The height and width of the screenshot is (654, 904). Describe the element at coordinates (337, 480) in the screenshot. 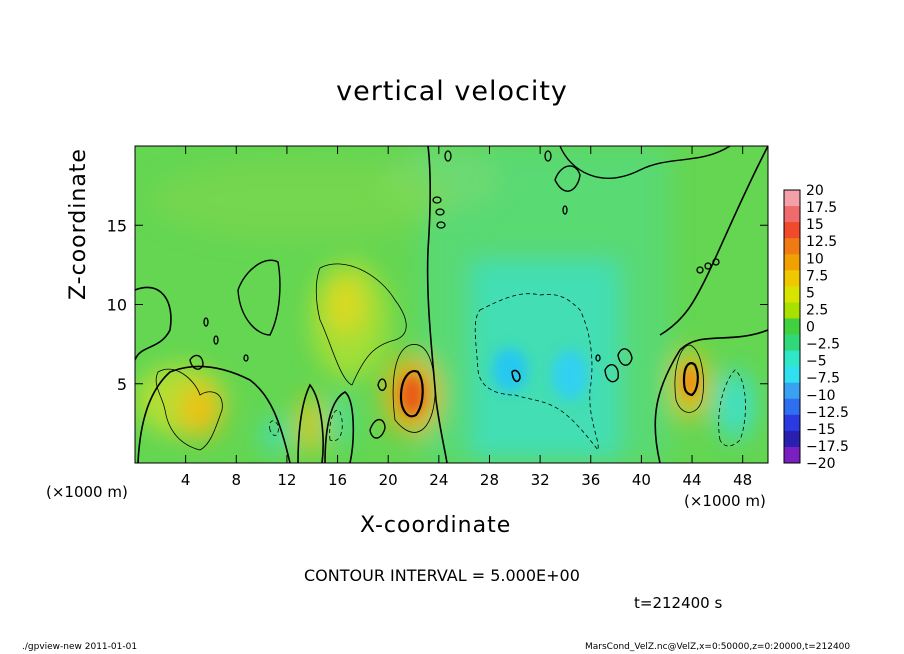

I see `x-tick-label: 16` at that location.